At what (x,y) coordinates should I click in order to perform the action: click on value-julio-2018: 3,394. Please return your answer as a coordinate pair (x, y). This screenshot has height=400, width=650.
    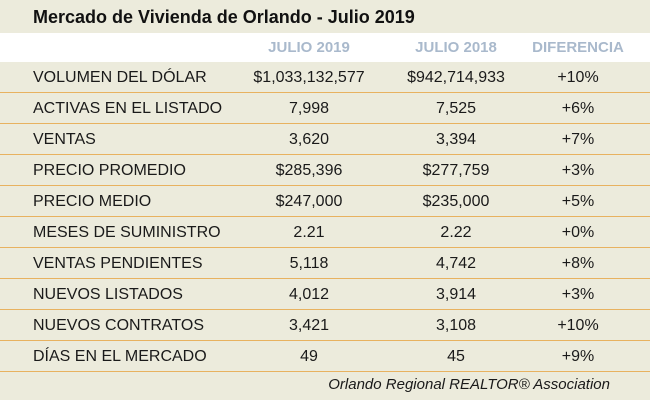
    Looking at the image, I should click on (456, 139).